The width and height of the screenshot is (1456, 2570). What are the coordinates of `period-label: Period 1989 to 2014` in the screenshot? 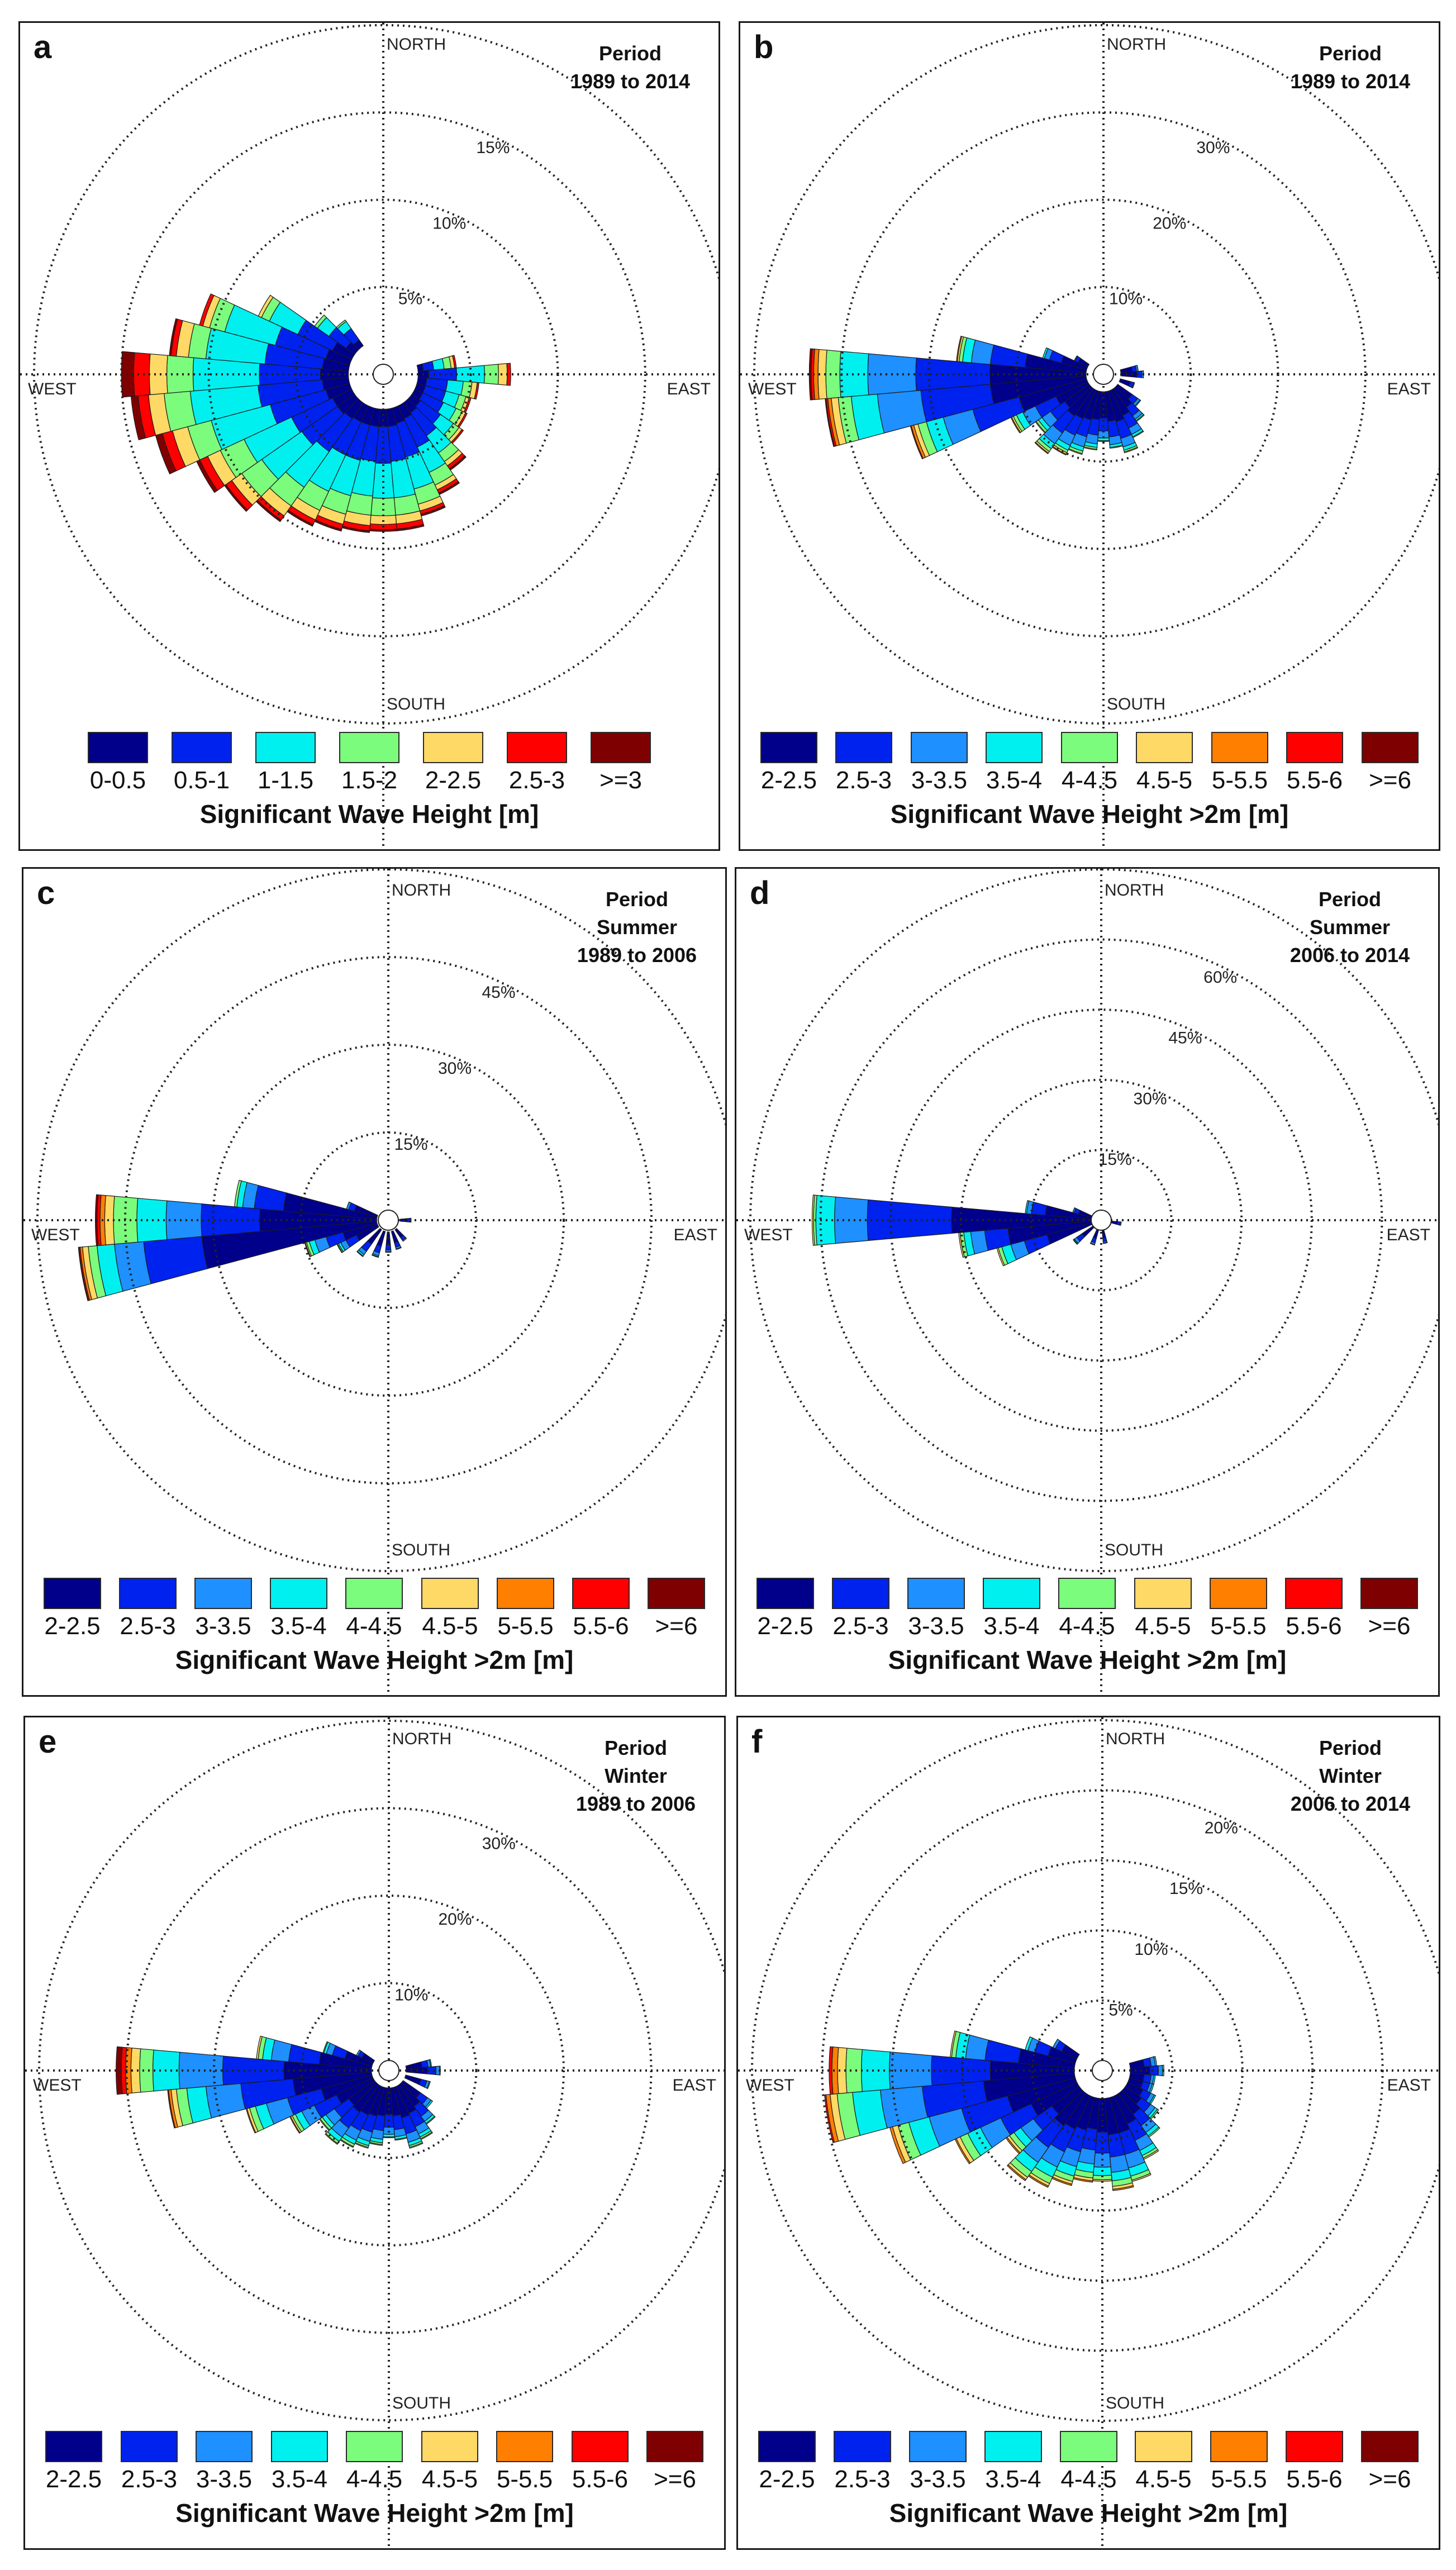 It's located at (630, 68).